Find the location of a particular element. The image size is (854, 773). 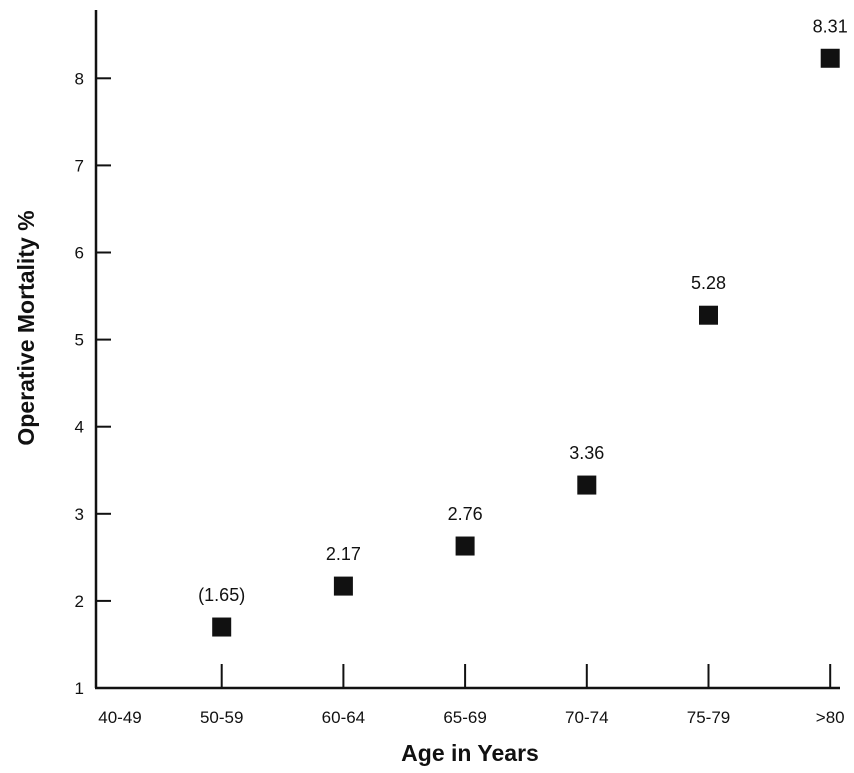

x-tick-label: 75-79 is located at coordinates (708, 717).